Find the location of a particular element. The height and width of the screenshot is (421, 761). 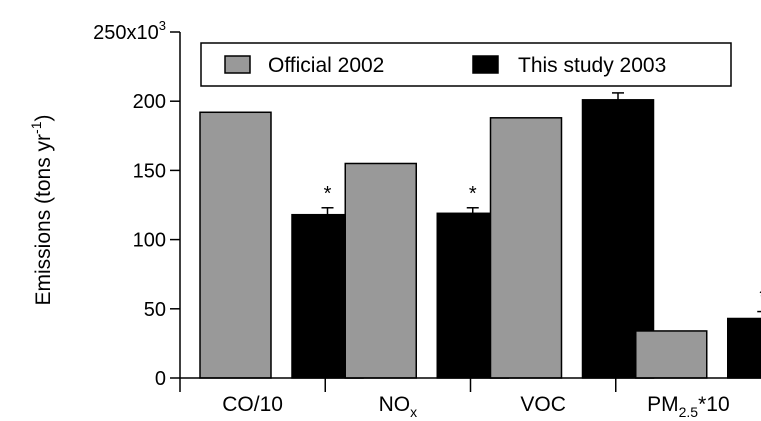

legend-swatch-official-2002 is located at coordinates (237, 64).